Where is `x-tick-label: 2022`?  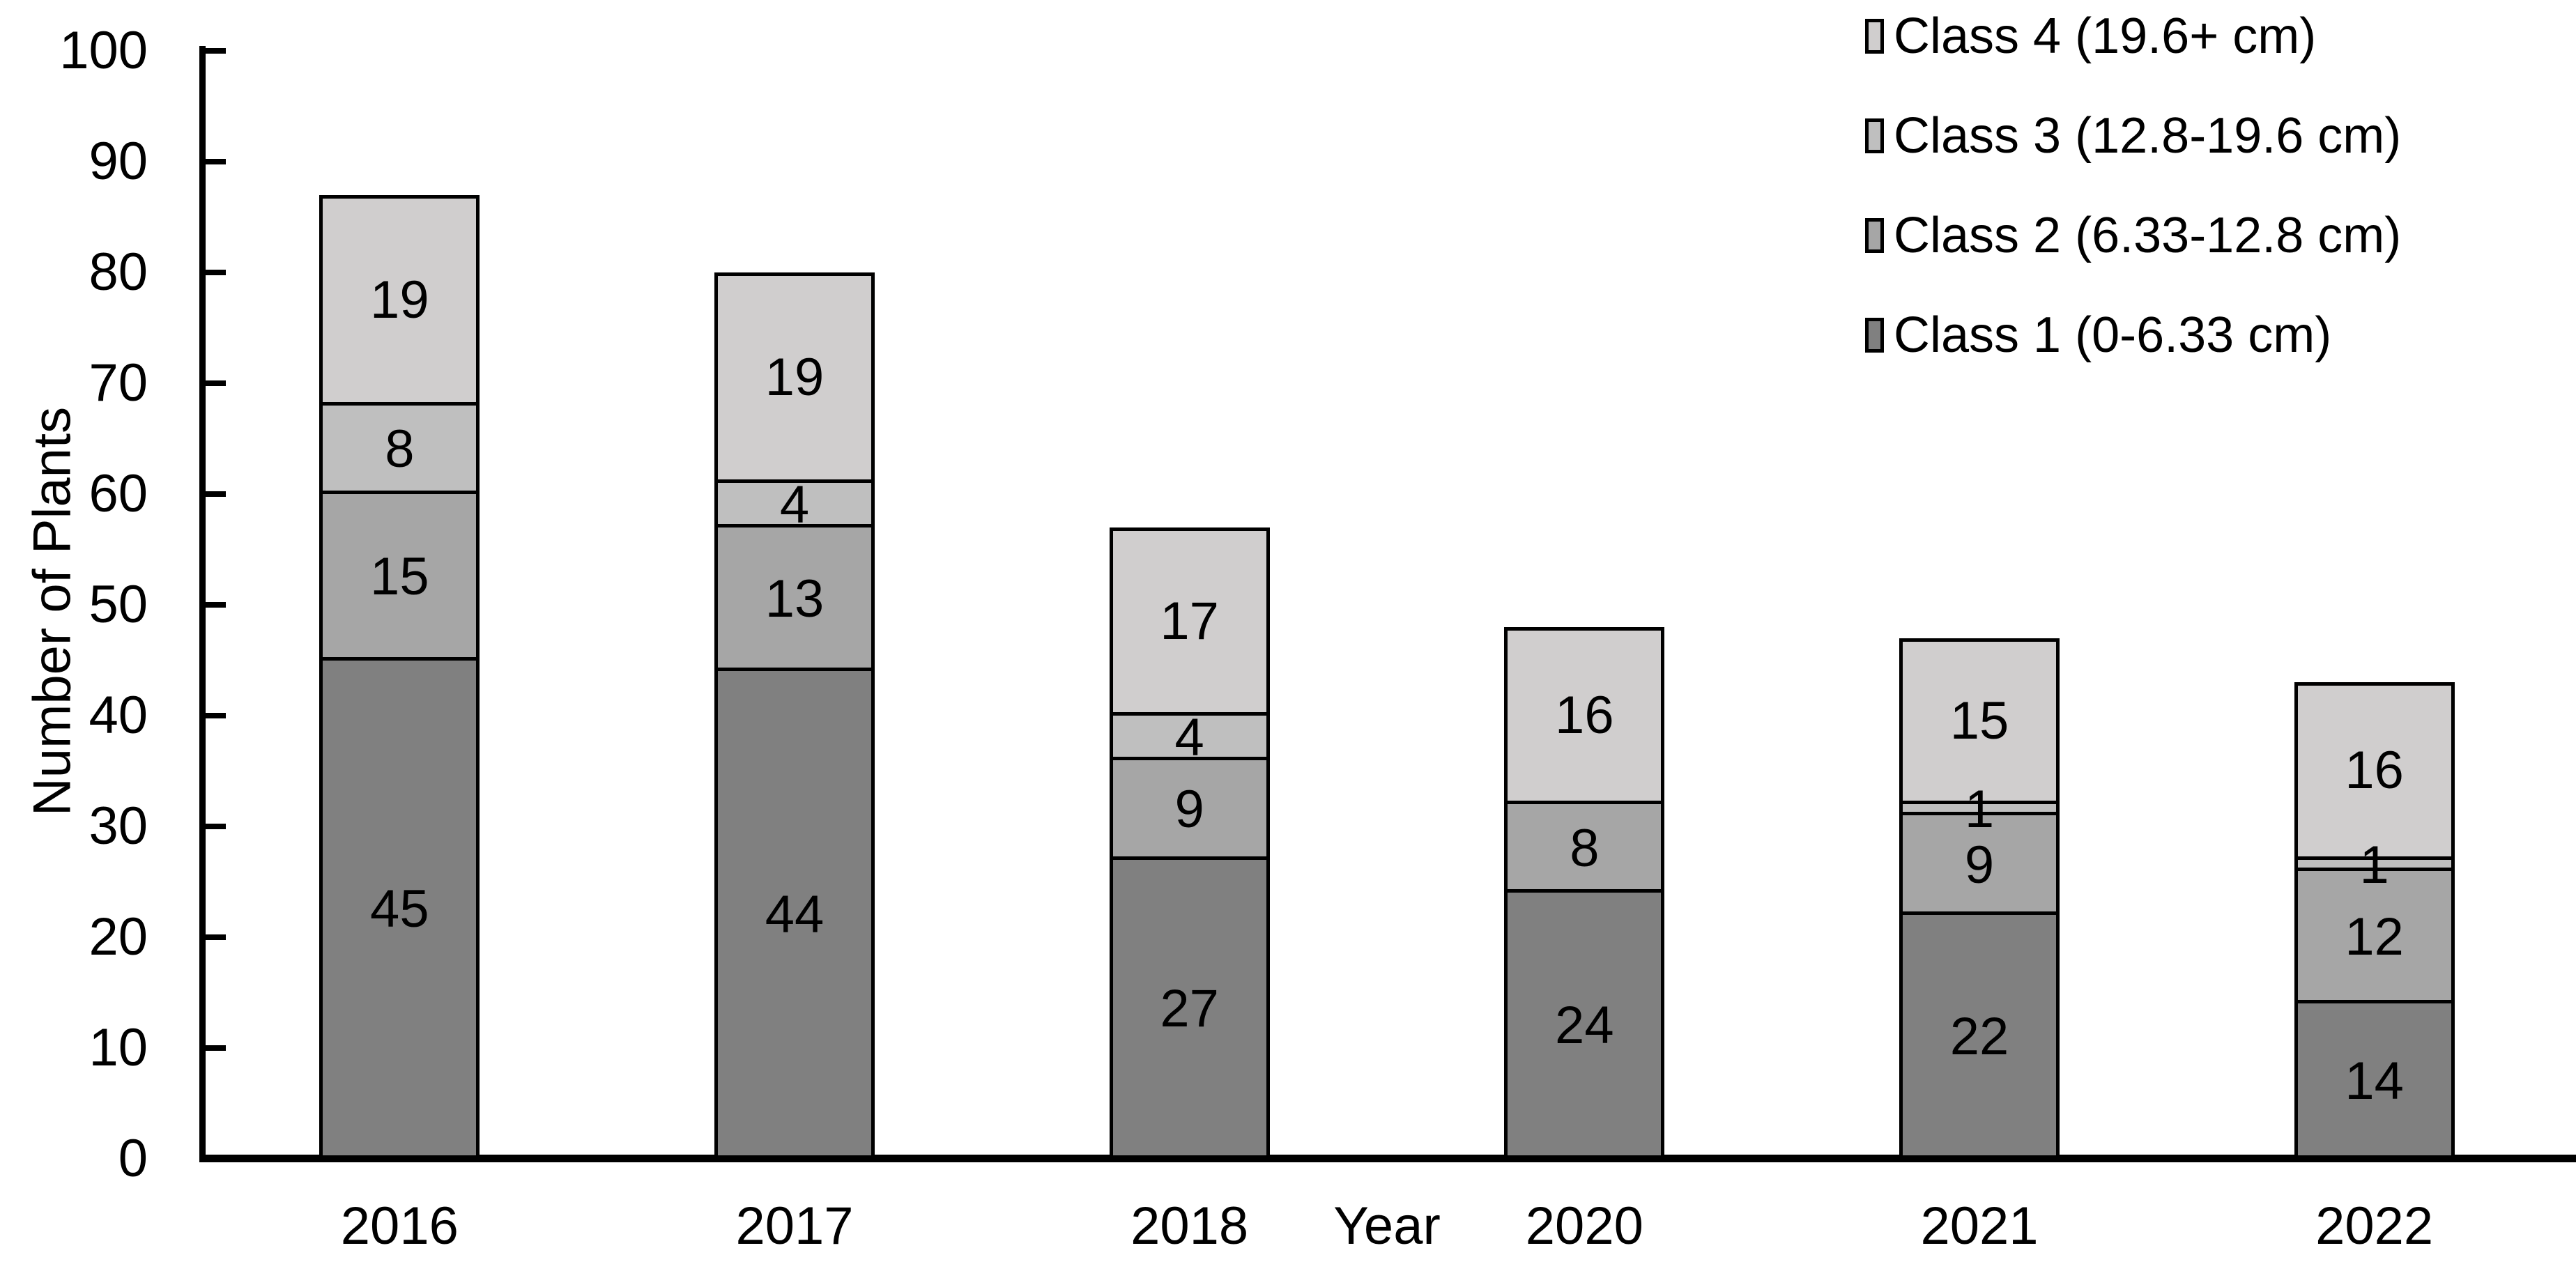
x-tick-label: 2022 is located at coordinates (2374, 1226).